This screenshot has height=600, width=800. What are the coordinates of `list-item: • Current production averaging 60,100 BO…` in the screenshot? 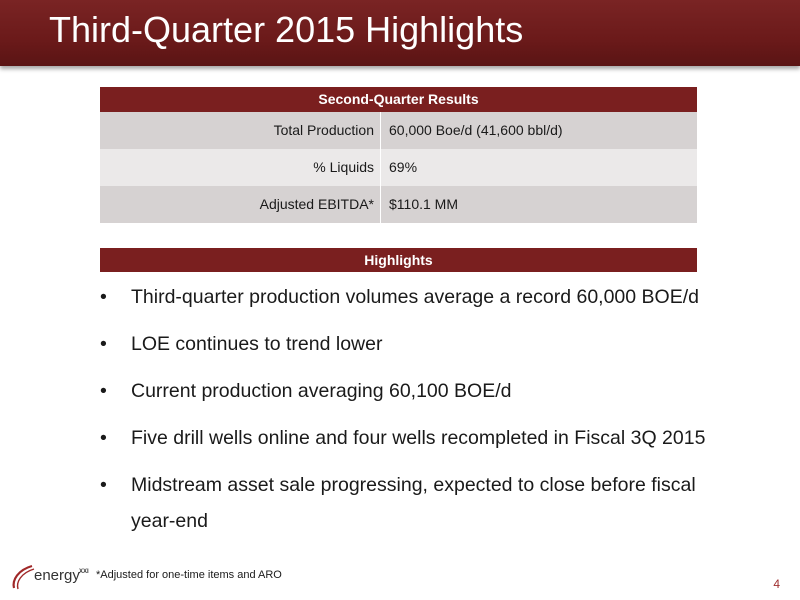 It's located at (420, 391).